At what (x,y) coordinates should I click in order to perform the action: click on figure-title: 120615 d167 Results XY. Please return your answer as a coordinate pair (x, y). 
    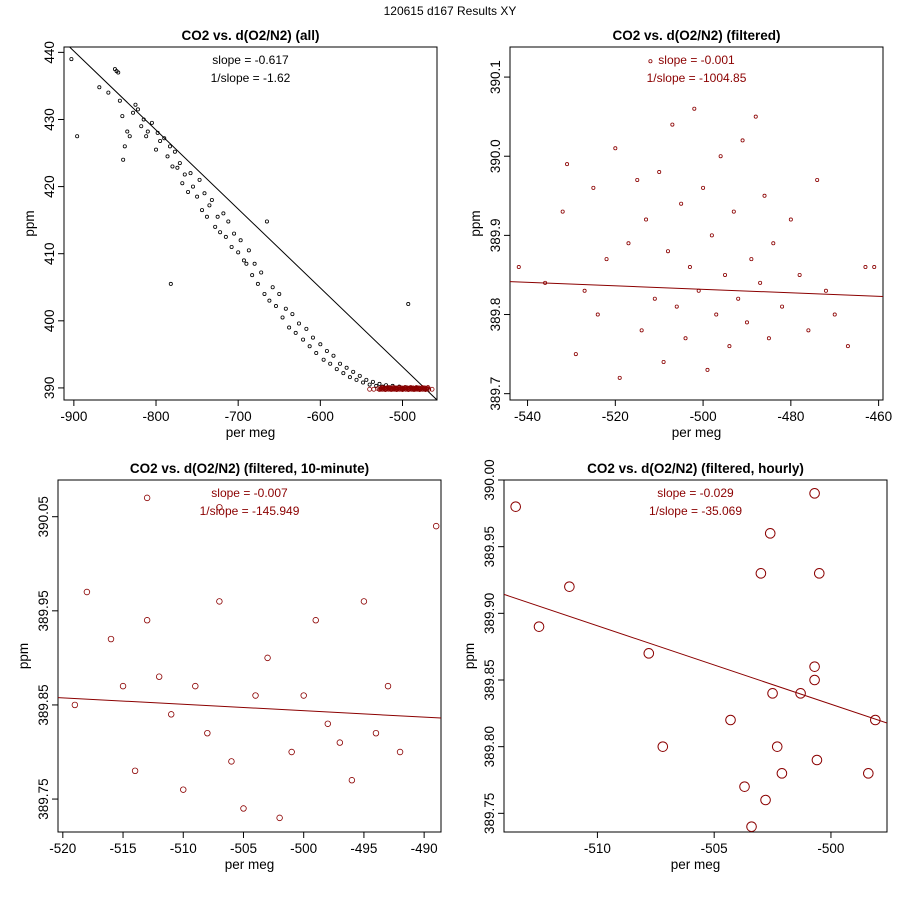
    Looking at the image, I should click on (450, 11).